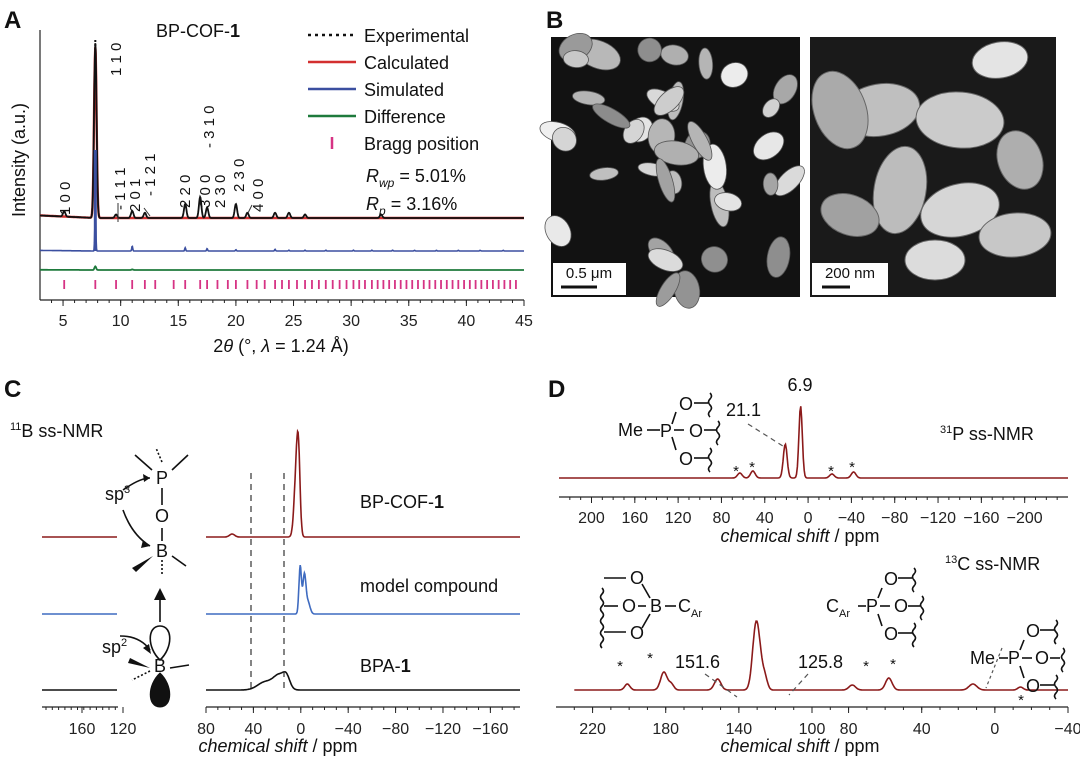  What do you see at coordinates (490, 729) in the screenshot?
I see `x-tick-label: −160` at bounding box center [490, 729].